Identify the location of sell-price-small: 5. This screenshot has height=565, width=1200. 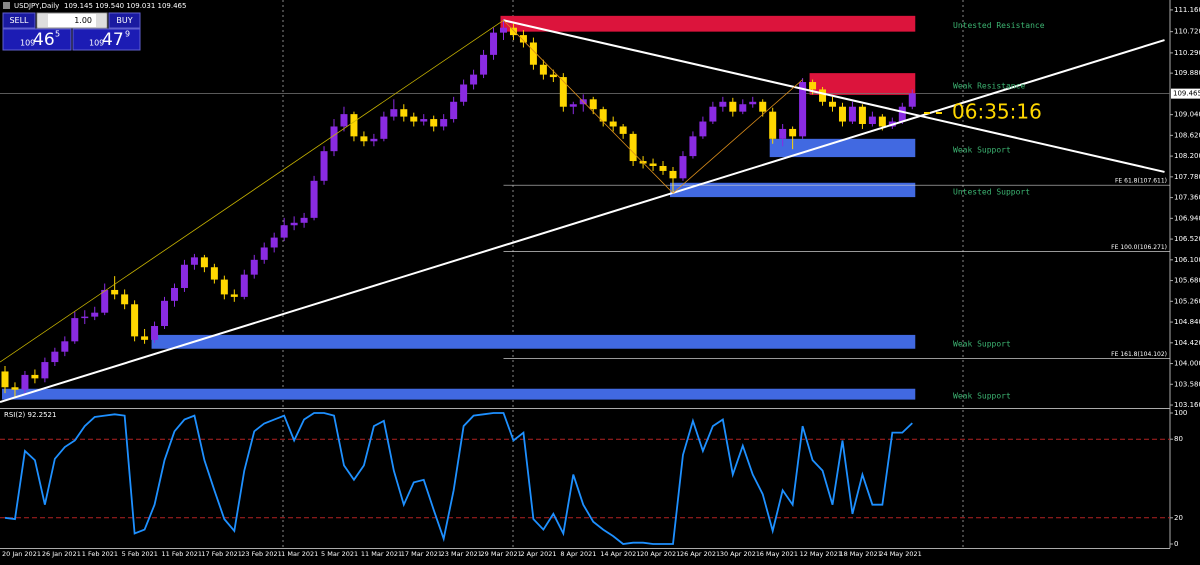
(57, 34).